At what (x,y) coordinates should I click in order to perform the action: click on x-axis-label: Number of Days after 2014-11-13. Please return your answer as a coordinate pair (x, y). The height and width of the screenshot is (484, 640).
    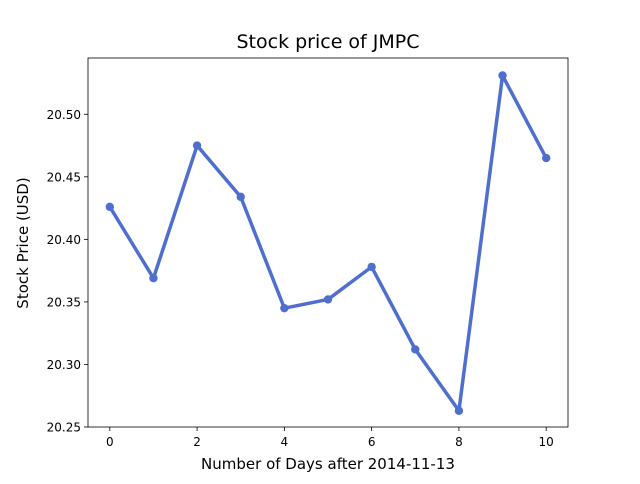
    Looking at the image, I should click on (328, 464).